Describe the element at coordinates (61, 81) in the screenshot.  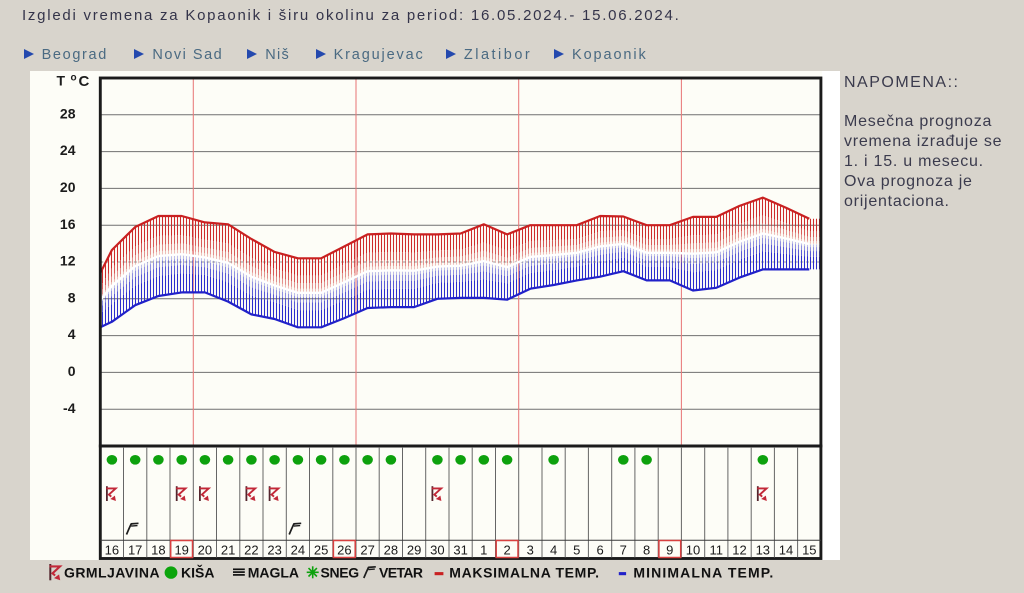
I see `svg-text: T` at that location.